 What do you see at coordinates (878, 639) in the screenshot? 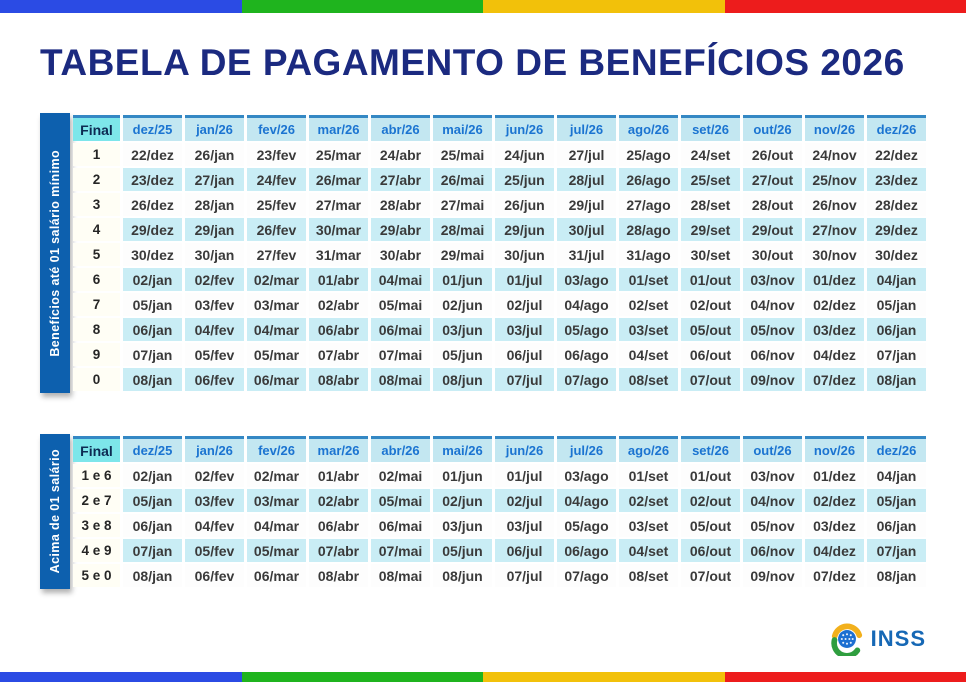
I see `inss-logo: INSS` at bounding box center [878, 639].